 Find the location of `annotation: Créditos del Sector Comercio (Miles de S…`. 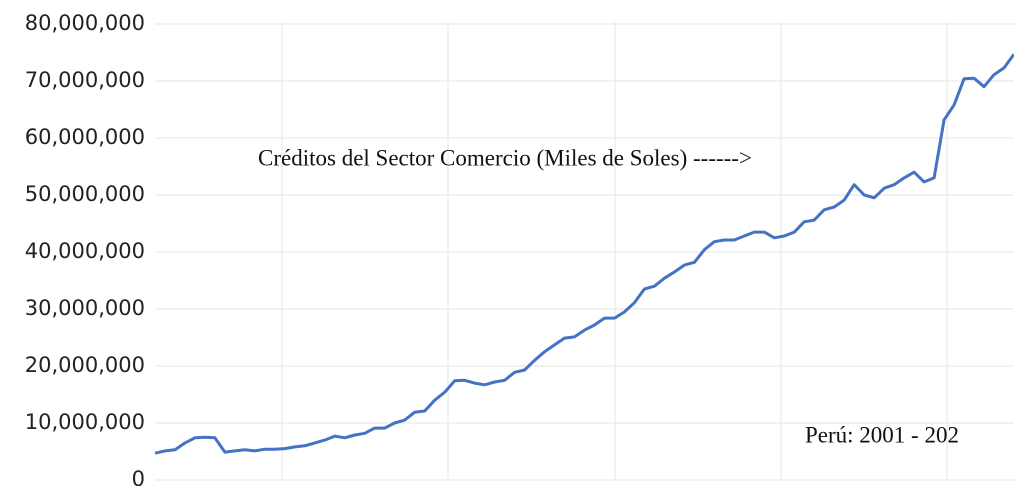

annotation: Créditos del Sector Comercio (Miles de S… is located at coordinates (505, 157).